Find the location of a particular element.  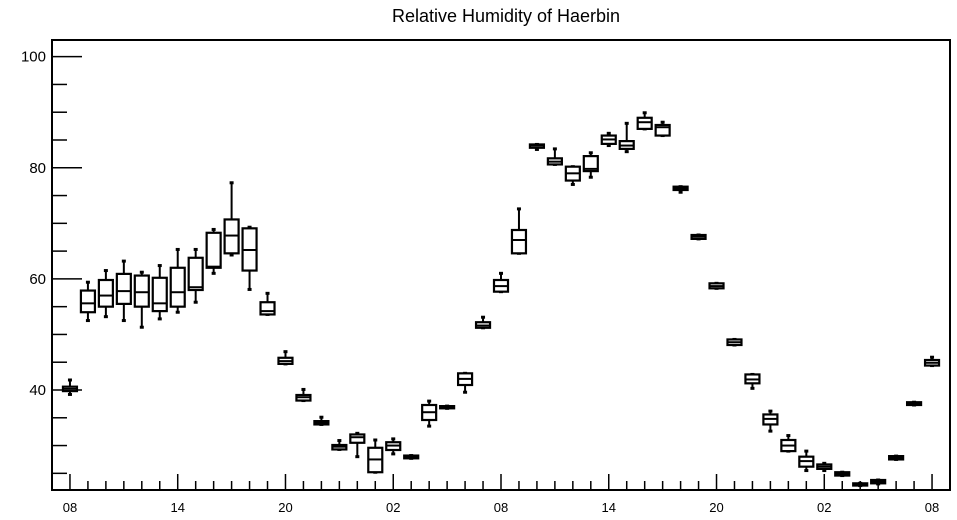

y-axis: 40 60 80 100 is located at coordinates (51, 262).